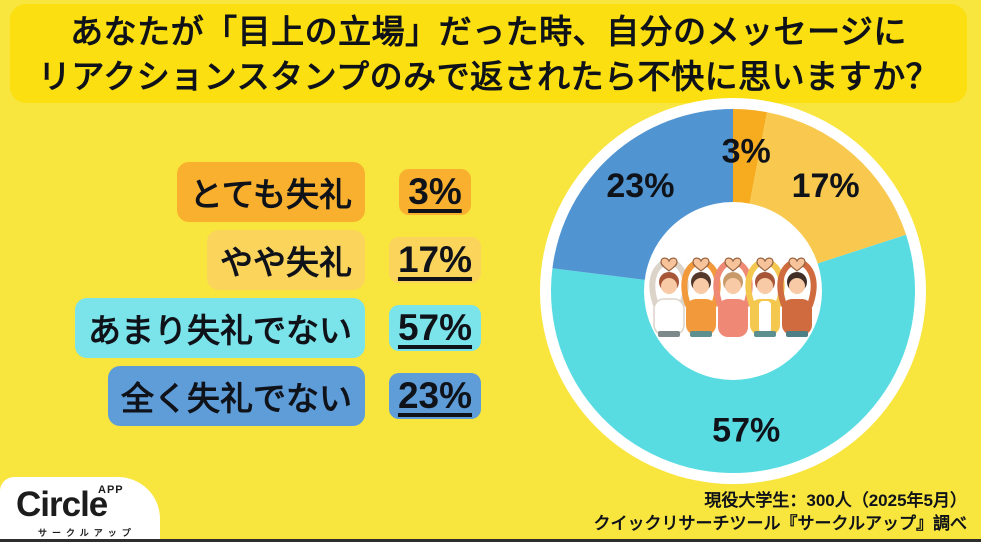  What do you see at coordinates (746, 430) in the screenshot?
I see `pie-slice-label: 57%` at bounding box center [746, 430].